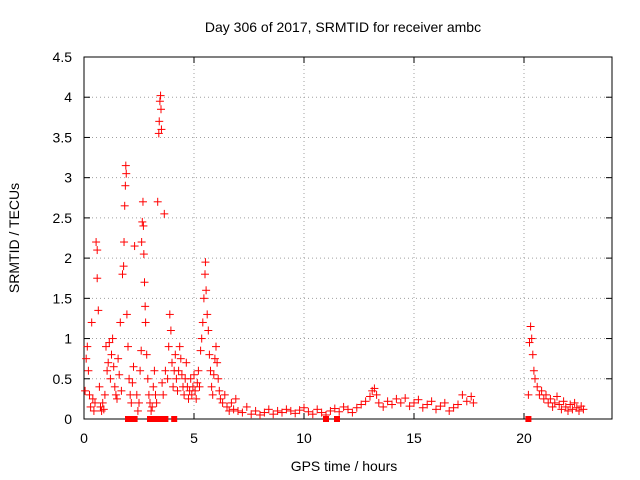  I want to click on y-tick-label: 3.5, so click(63, 137).